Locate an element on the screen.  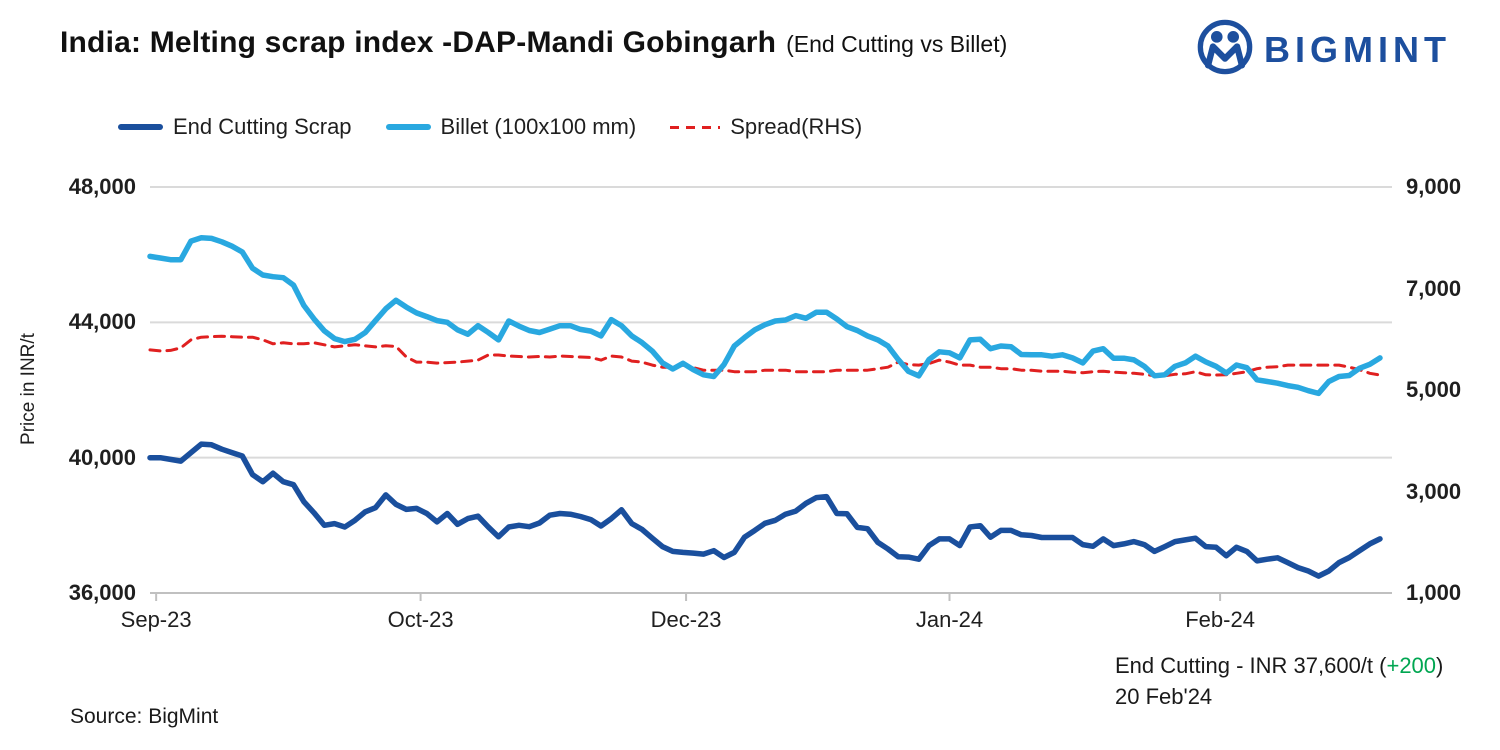
legend-swatch-billet is located at coordinates (408, 127).